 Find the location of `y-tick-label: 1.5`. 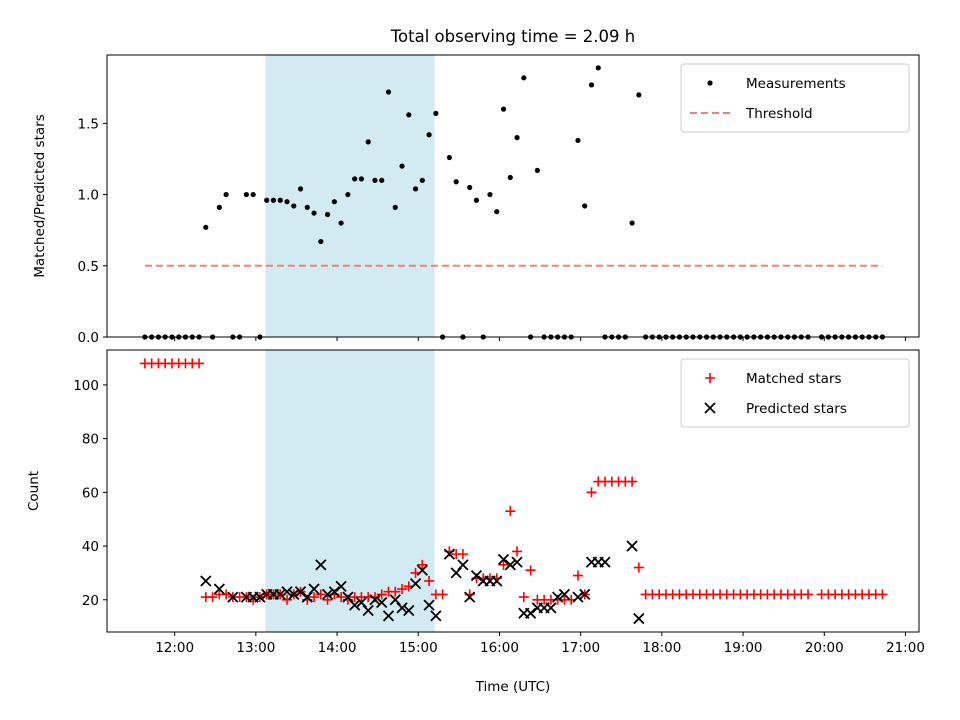

y-tick-label: 1.5 is located at coordinates (88, 124).